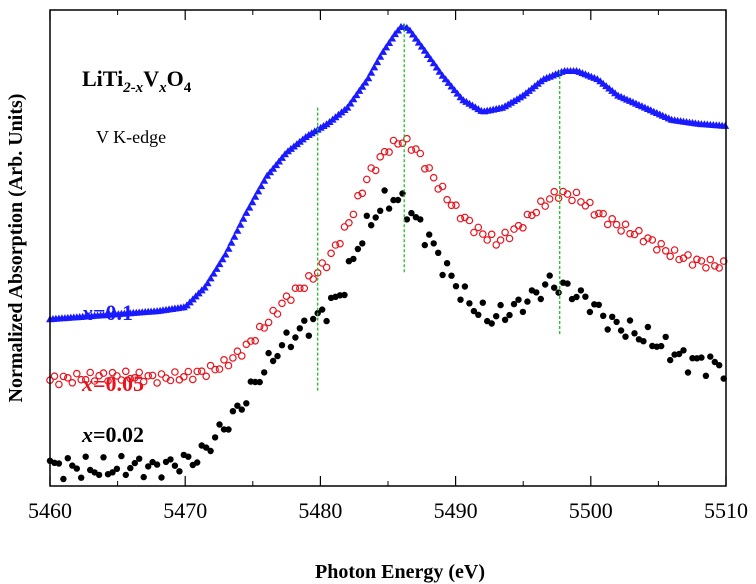 This screenshot has height=584, width=756. Describe the element at coordinates (320, 510) in the screenshot. I see `x-tick-label: 5480` at that location.